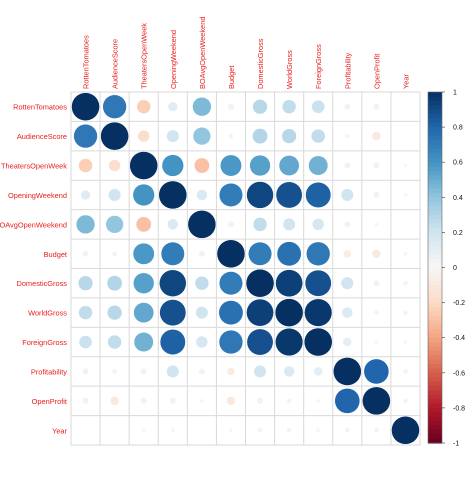  Describe the element at coordinates (459, 303) in the screenshot. I see `colorbar-tick-label: -0.2` at that location.